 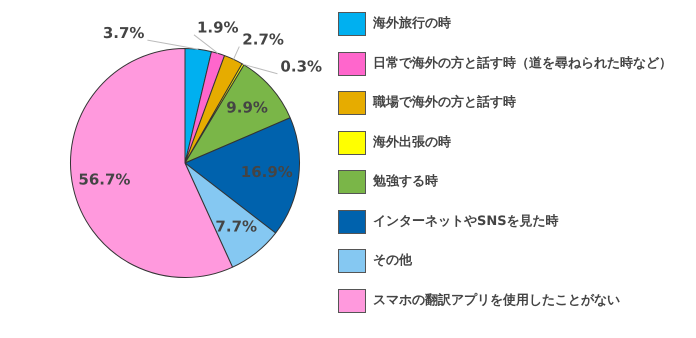 I want to click on legend-label: スマホの翻訳アプリを使用したことがない, so click(x=496, y=301).